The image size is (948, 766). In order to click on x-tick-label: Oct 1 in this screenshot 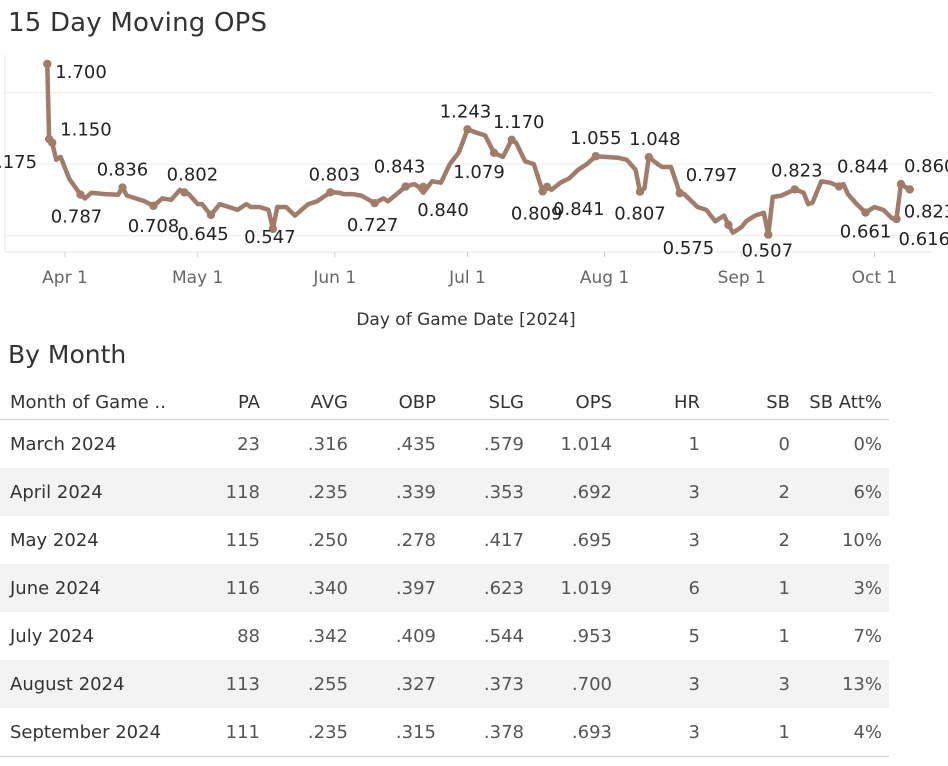, I will do `click(875, 278)`.